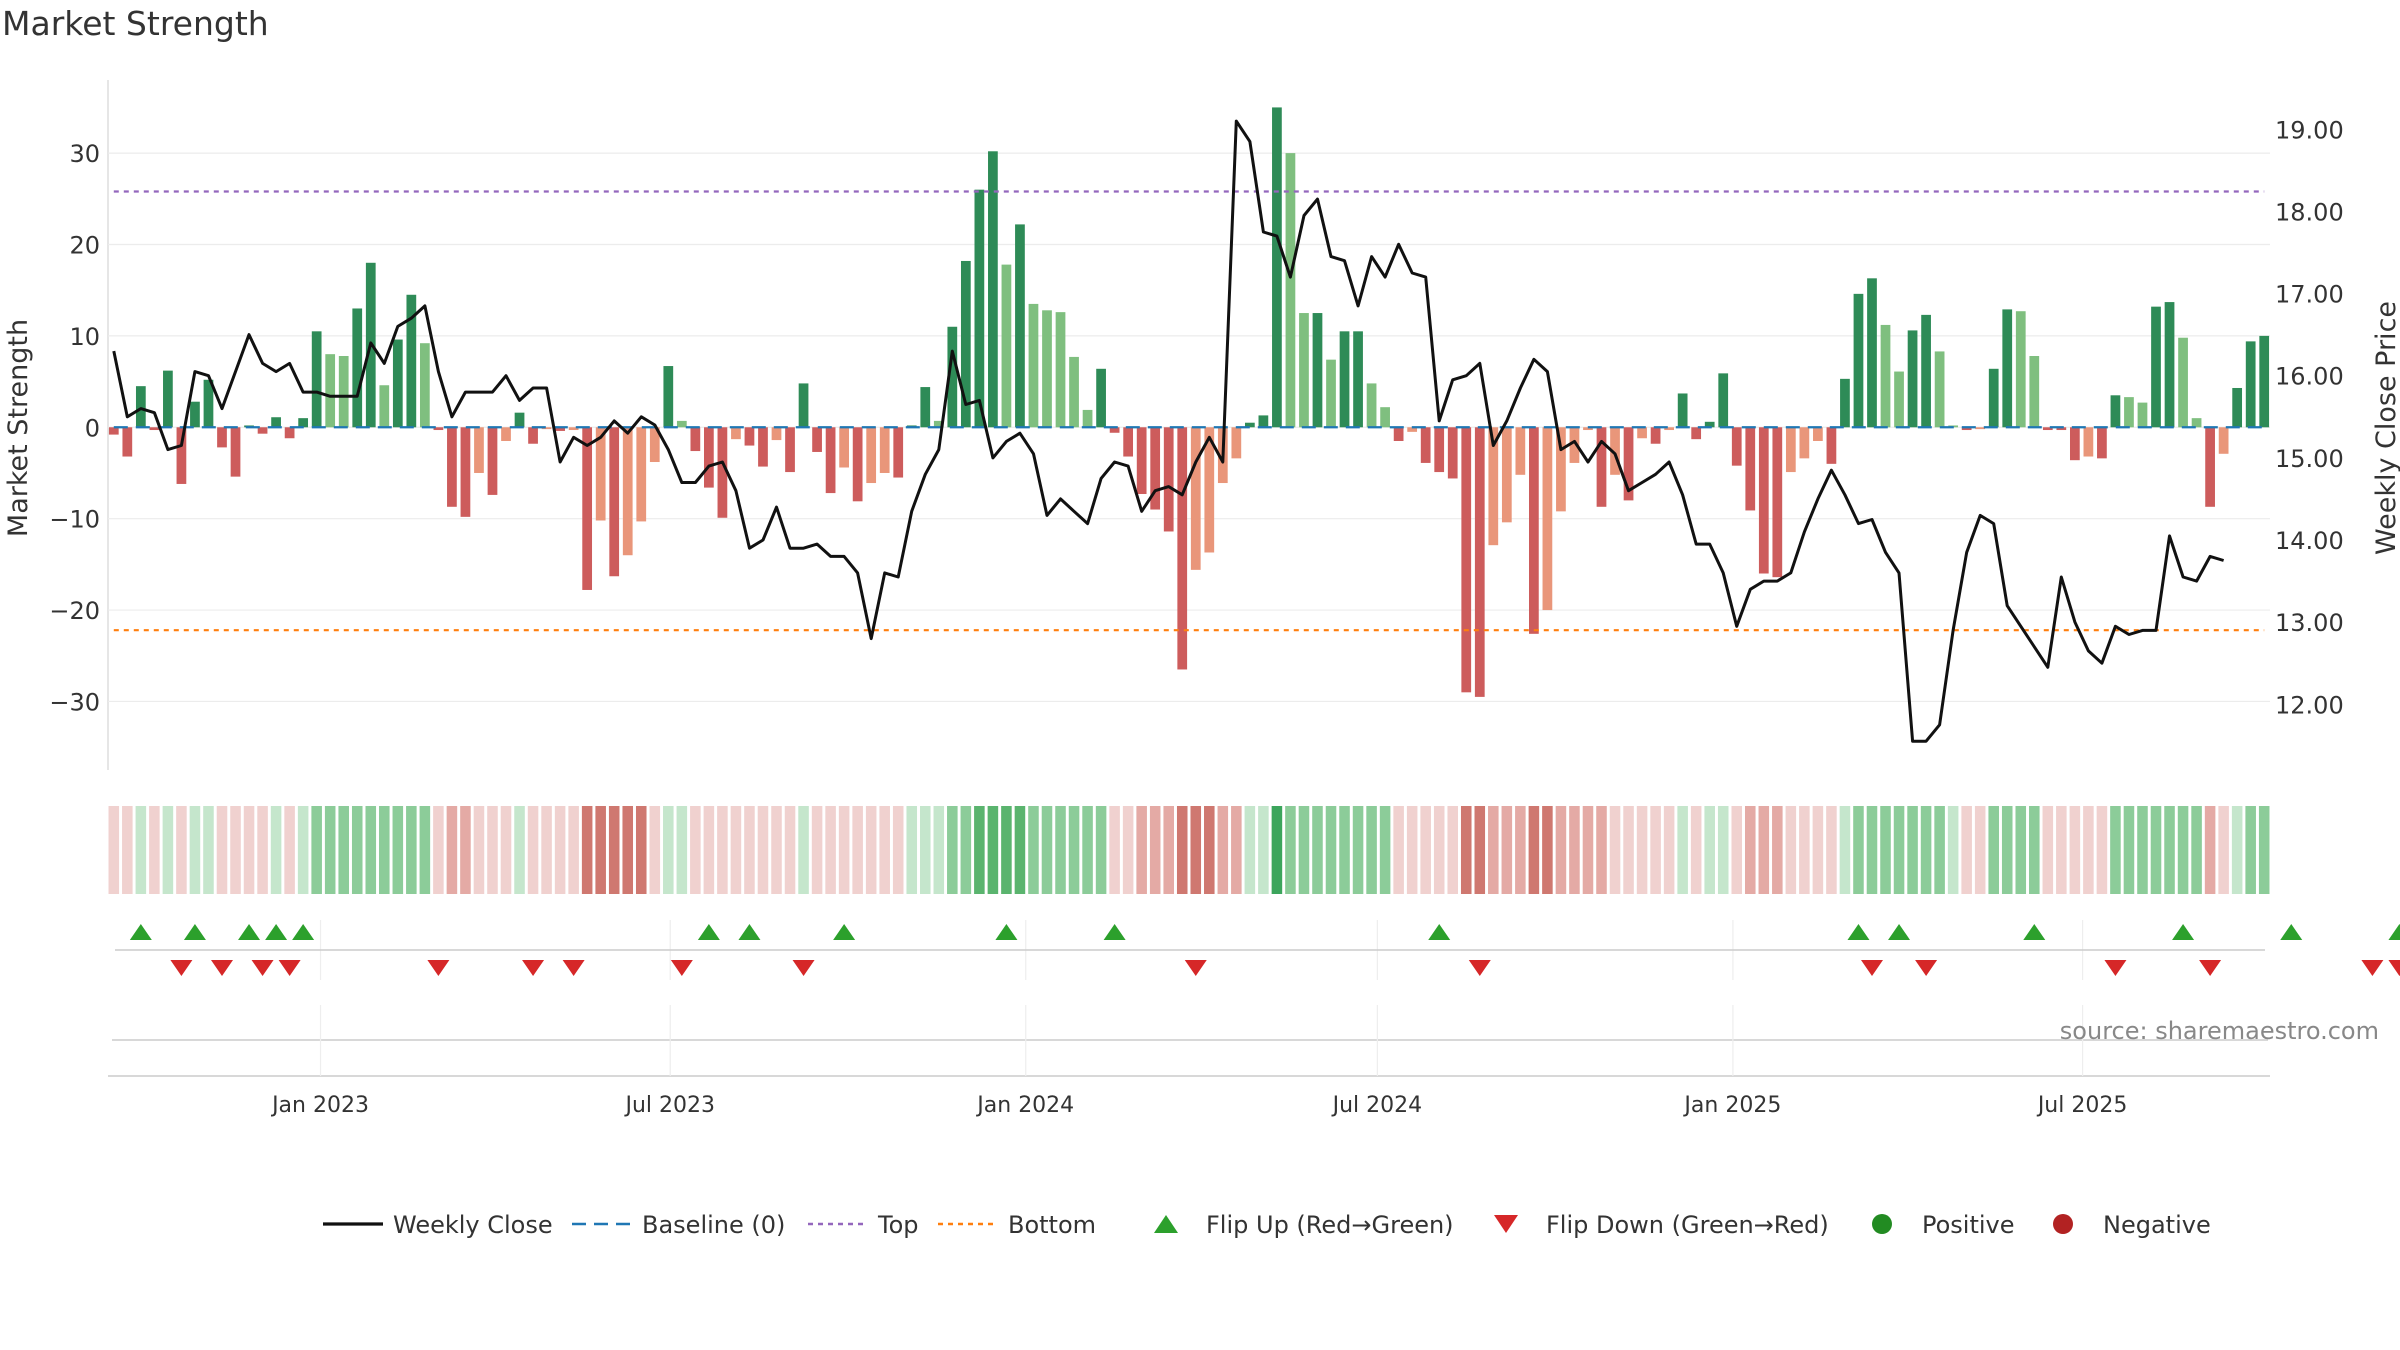 This screenshot has width=2400, height=1350. What do you see at coordinates (473, 1225) in the screenshot?
I see `legend-label: Weekly Close` at bounding box center [473, 1225].